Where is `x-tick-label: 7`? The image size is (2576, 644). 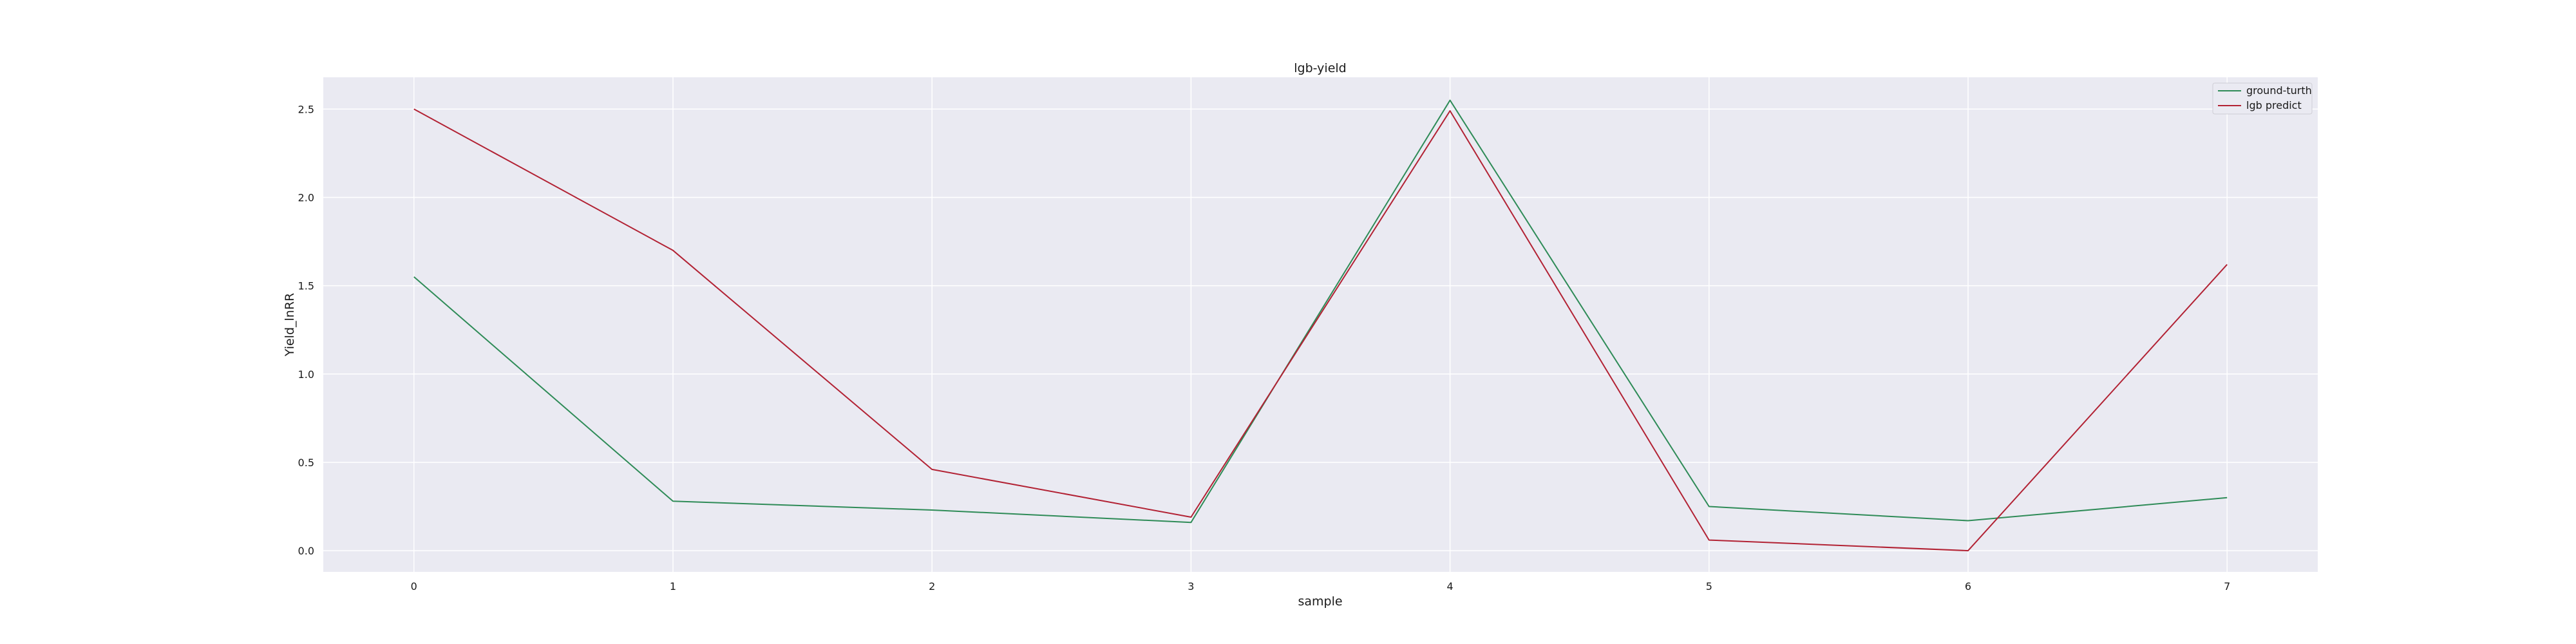 x-tick-label: 7 is located at coordinates (2227, 586).